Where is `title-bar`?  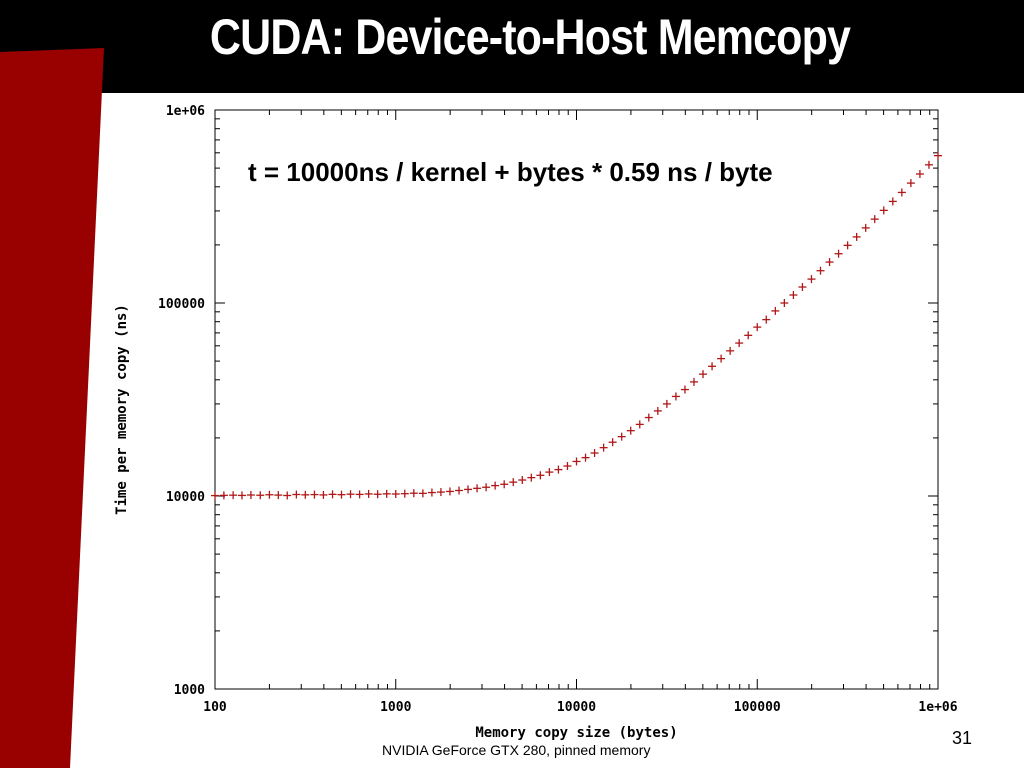 title-bar is located at coordinates (512, 46).